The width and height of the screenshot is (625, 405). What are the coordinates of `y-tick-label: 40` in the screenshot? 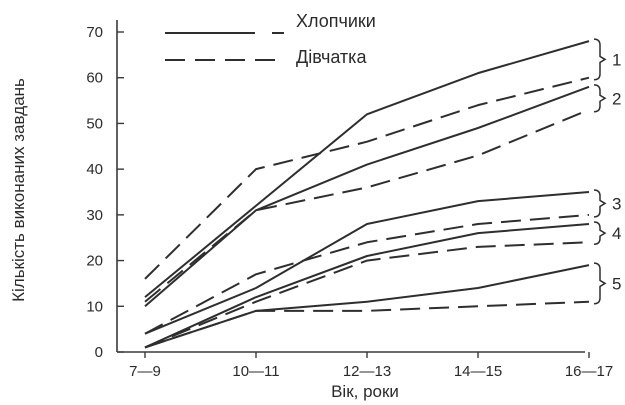 It's located at (94, 169).